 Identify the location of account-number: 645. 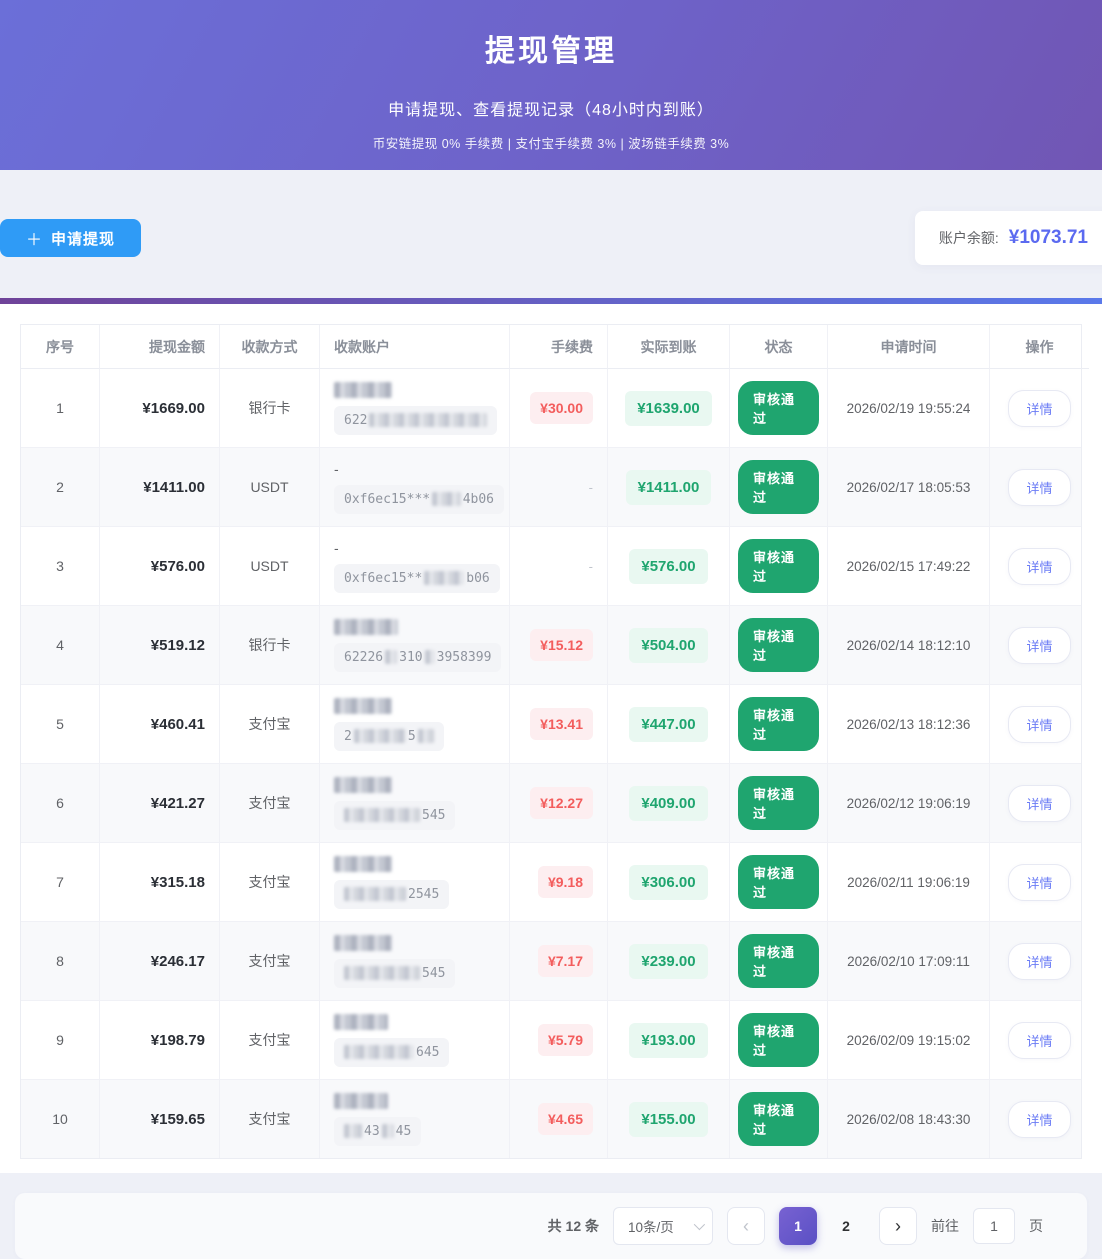
(392, 1052).